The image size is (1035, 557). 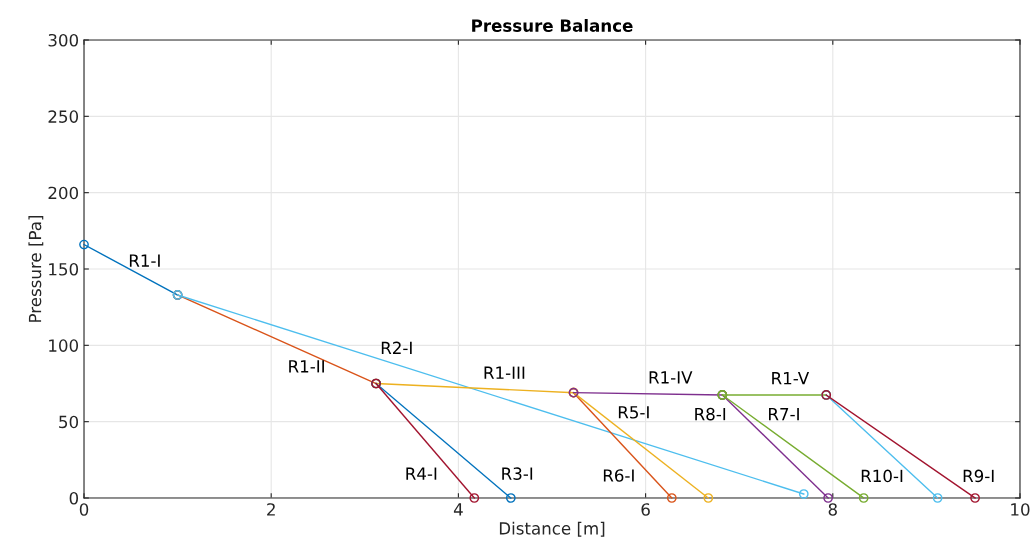 What do you see at coordinates (882, 476) in the screenshot?
I see `series-label: R10-I` at bounding box center [882, 476].